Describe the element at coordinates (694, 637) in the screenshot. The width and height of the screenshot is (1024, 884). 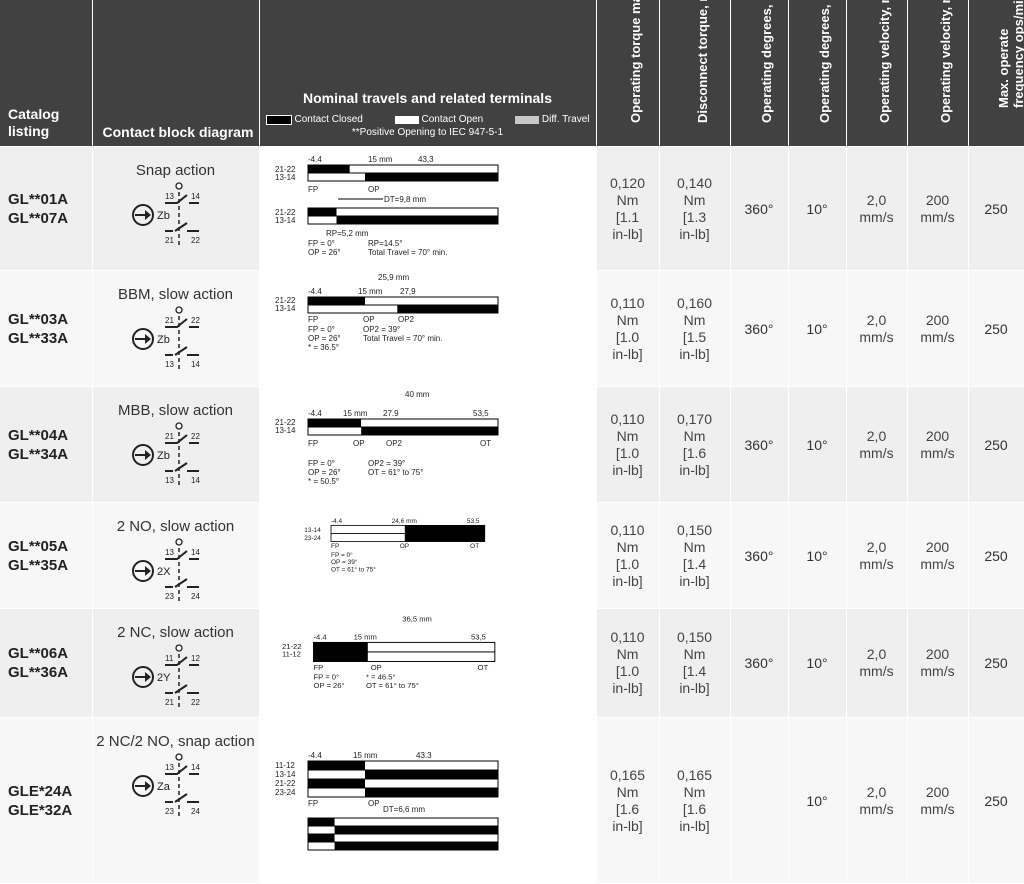
I see `disconnect-value: 0,150` at that location.